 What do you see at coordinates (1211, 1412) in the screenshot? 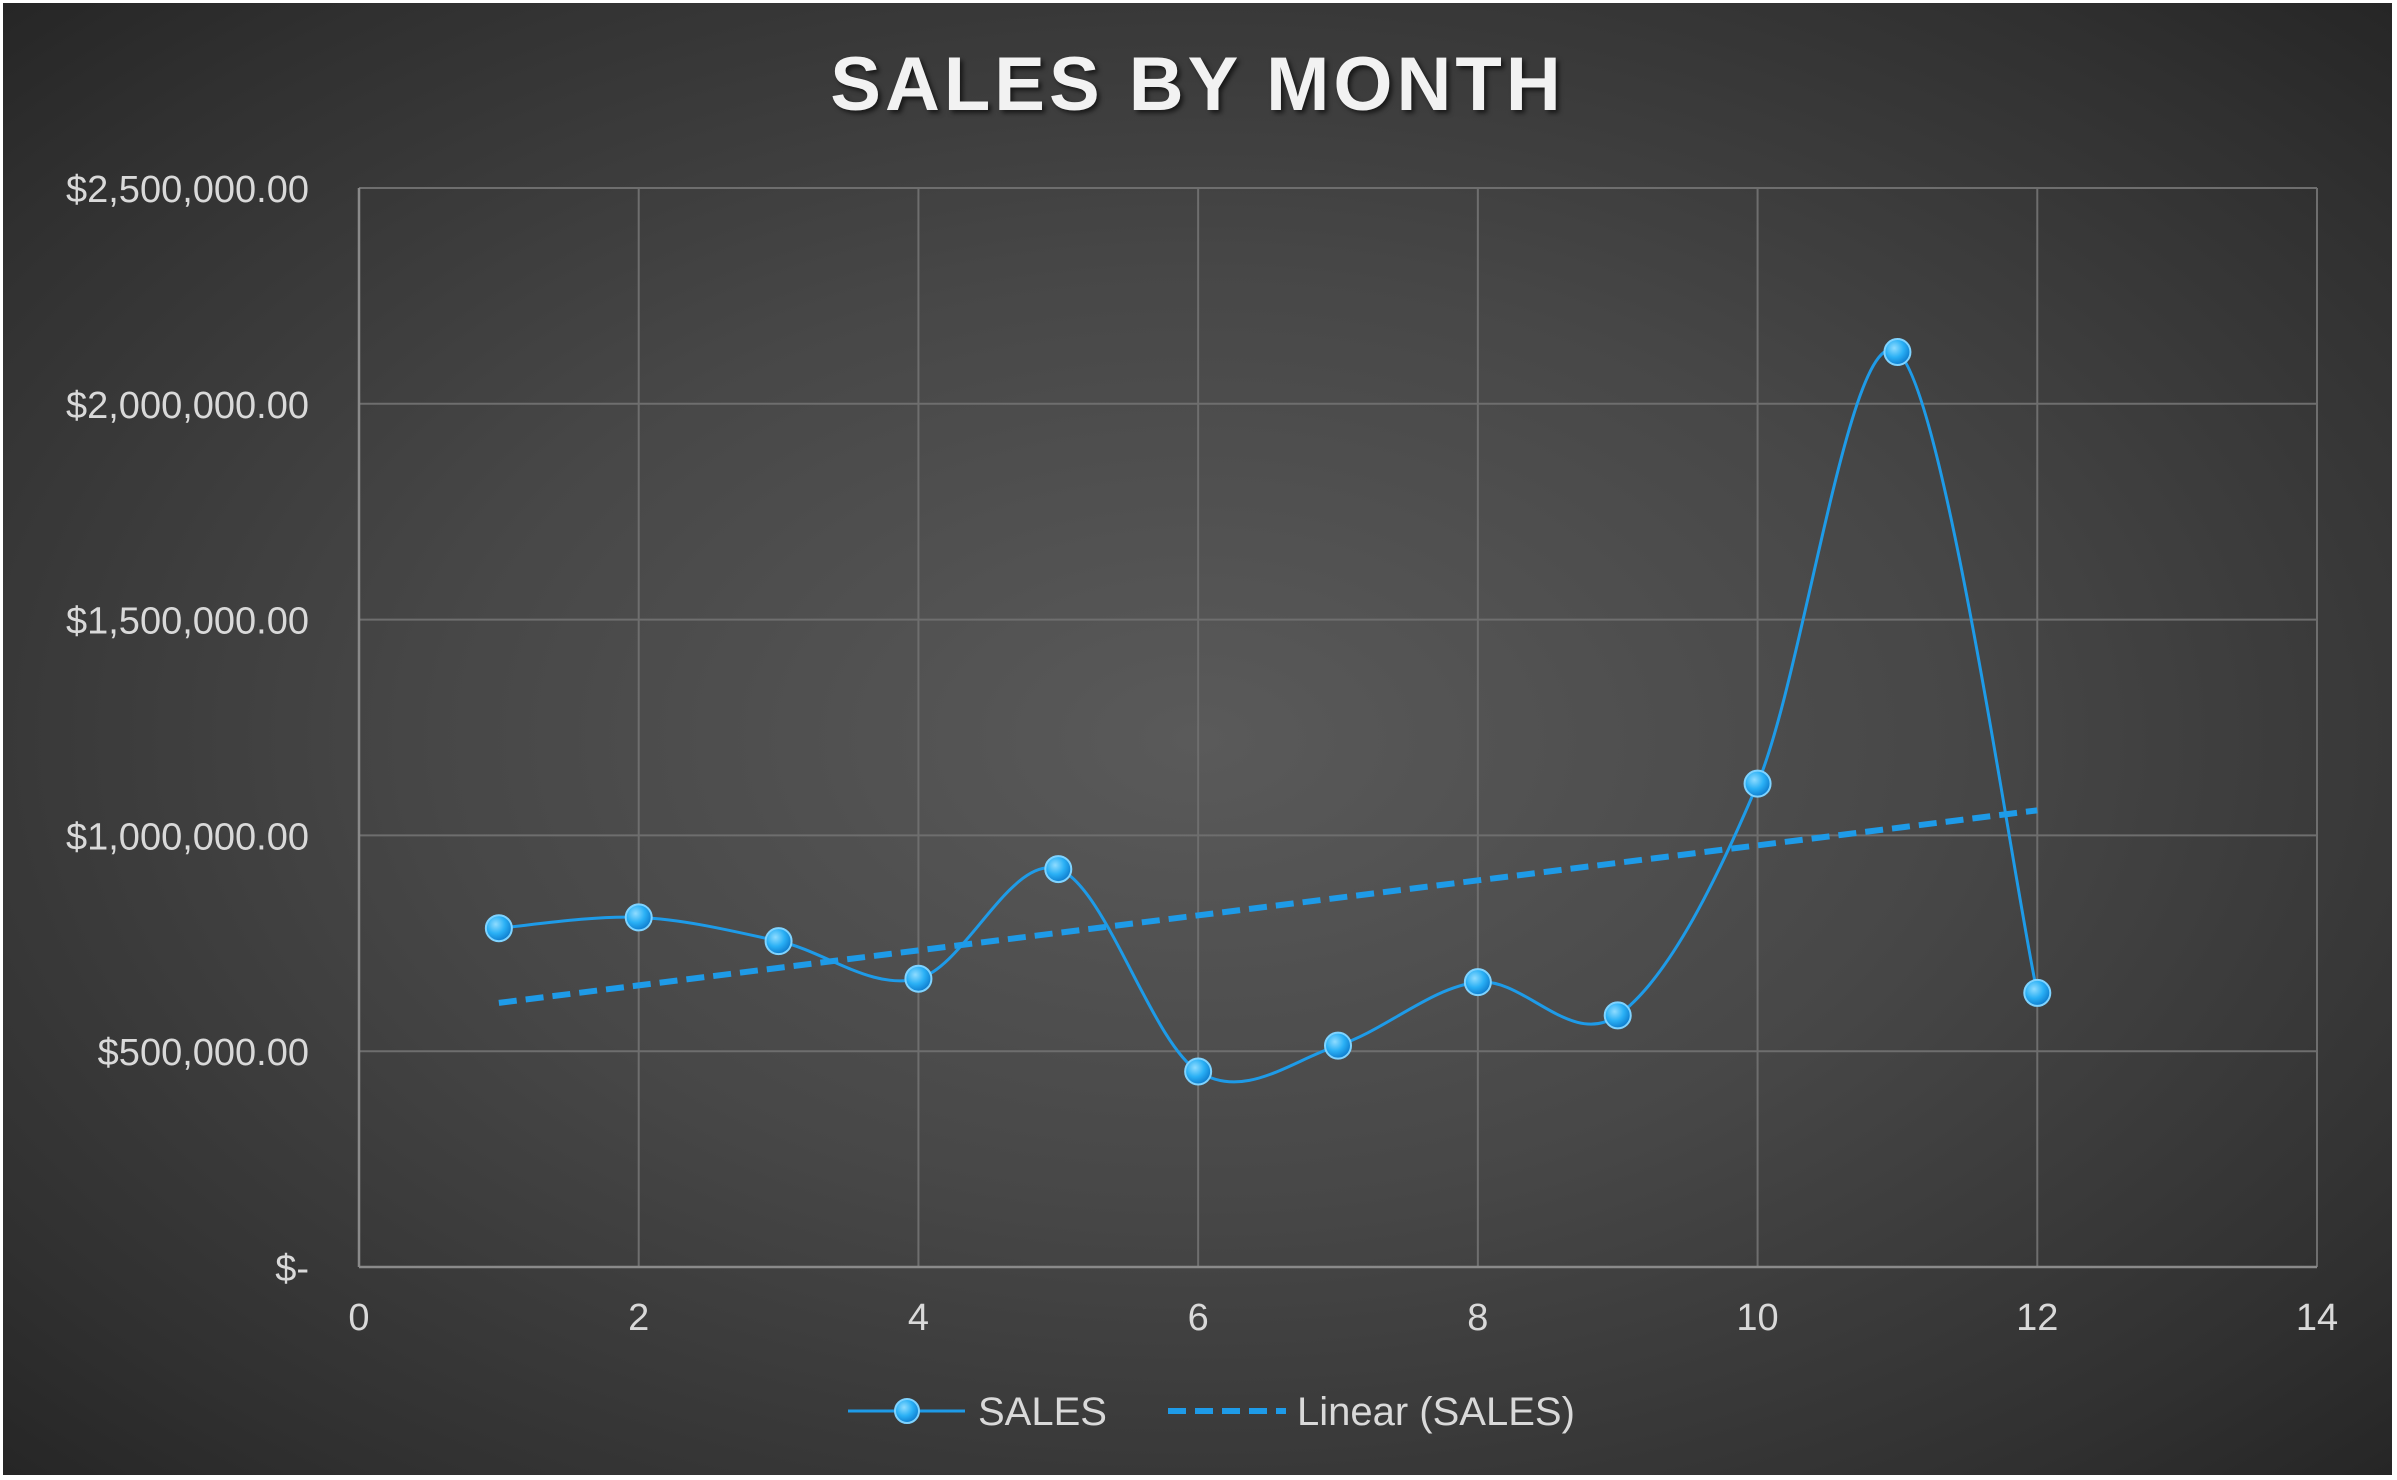
I see `legend: SALES Linear (SALES)` at bounding box center [1211, 1412].